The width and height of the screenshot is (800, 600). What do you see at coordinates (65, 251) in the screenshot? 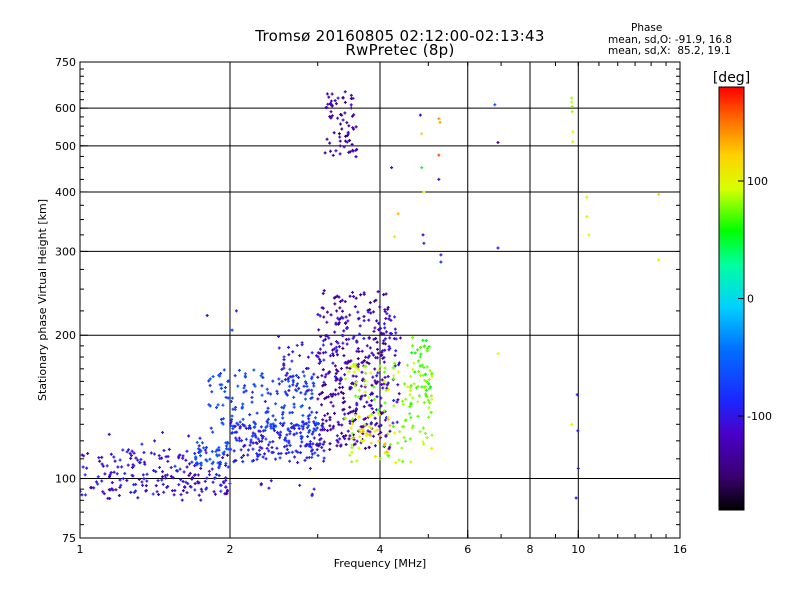
I see `y-tick-label: 300` at bounding box center [65, 251].